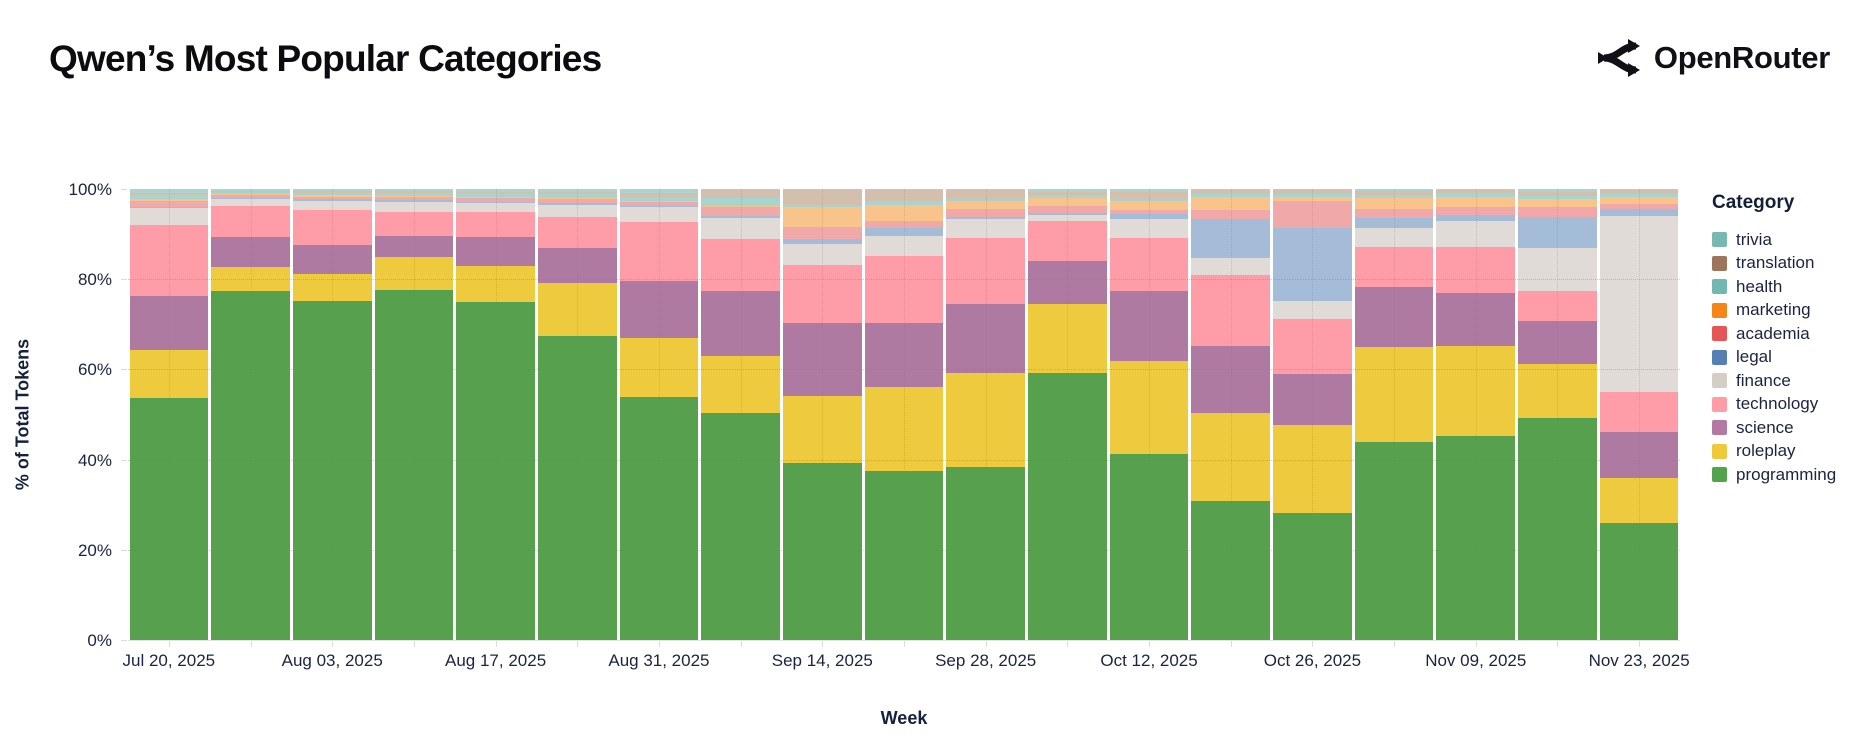 The image size is (1876, 736). Describe the element at coordinates (414, 414) in the screenshot. I see `stacked-bar-week-Aug 10, 2025` at that location.